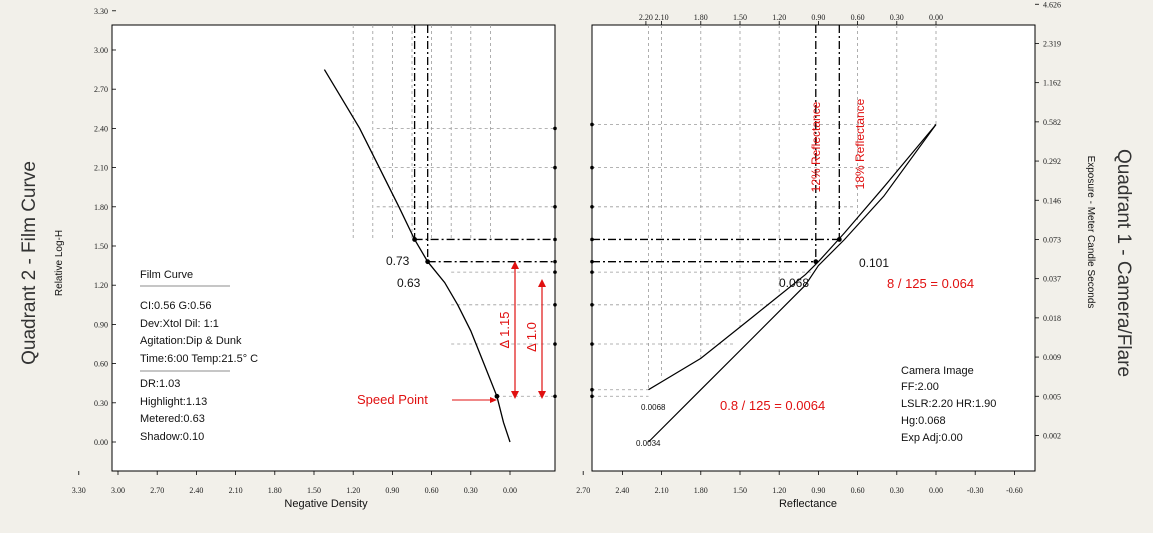 Image resolution: width=1153 pixels, height=533 pixels. What do you see at coordinates (101, 50) in the screenshot?
I see `q2-ytick-label: 3.00` at bounding box center [101, 50].